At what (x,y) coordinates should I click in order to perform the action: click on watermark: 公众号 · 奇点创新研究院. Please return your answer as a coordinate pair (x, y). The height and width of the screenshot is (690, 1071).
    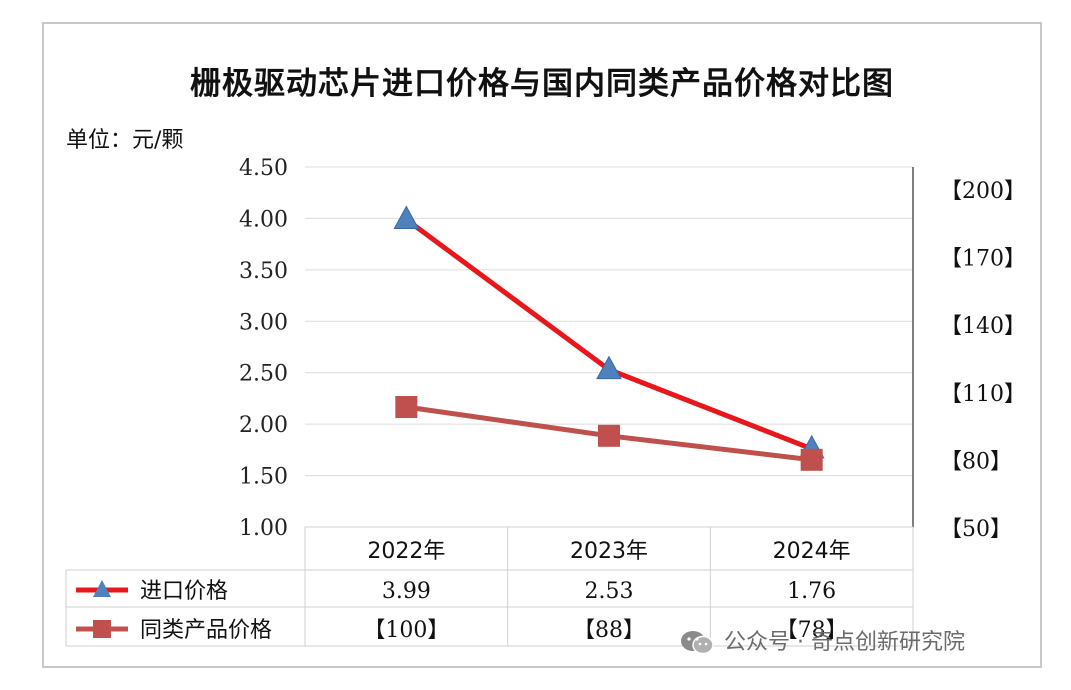
    Looking at the image, I should click on (822, 640).